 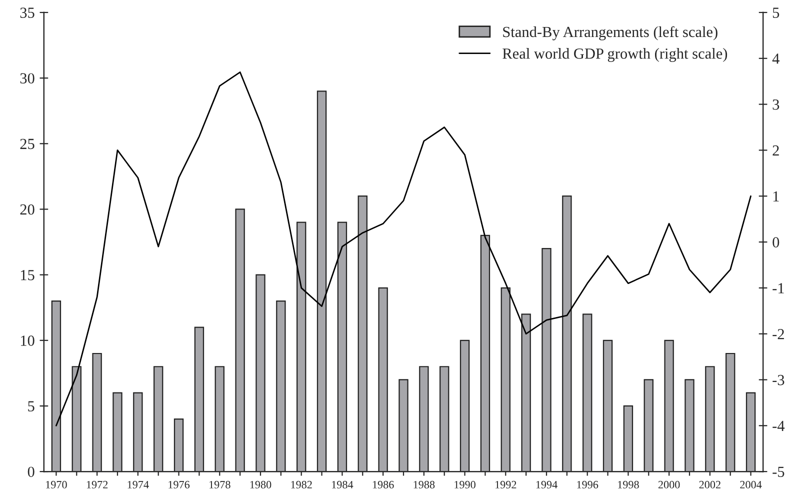 What do you see at coordinates (97, 484) in the screenshot?
I see `x-tick-label: 1972` at bounding box center [97, 484].